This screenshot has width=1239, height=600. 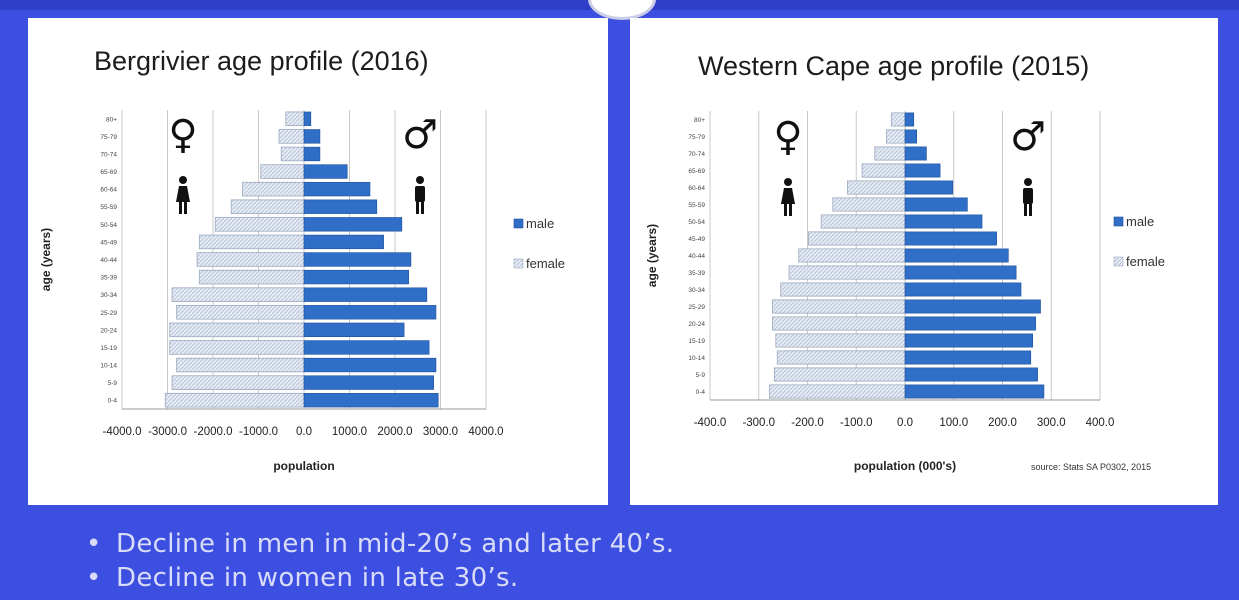 I want to click on chart-1-age-tick-label: 50-54, so click(x=696, y=222).